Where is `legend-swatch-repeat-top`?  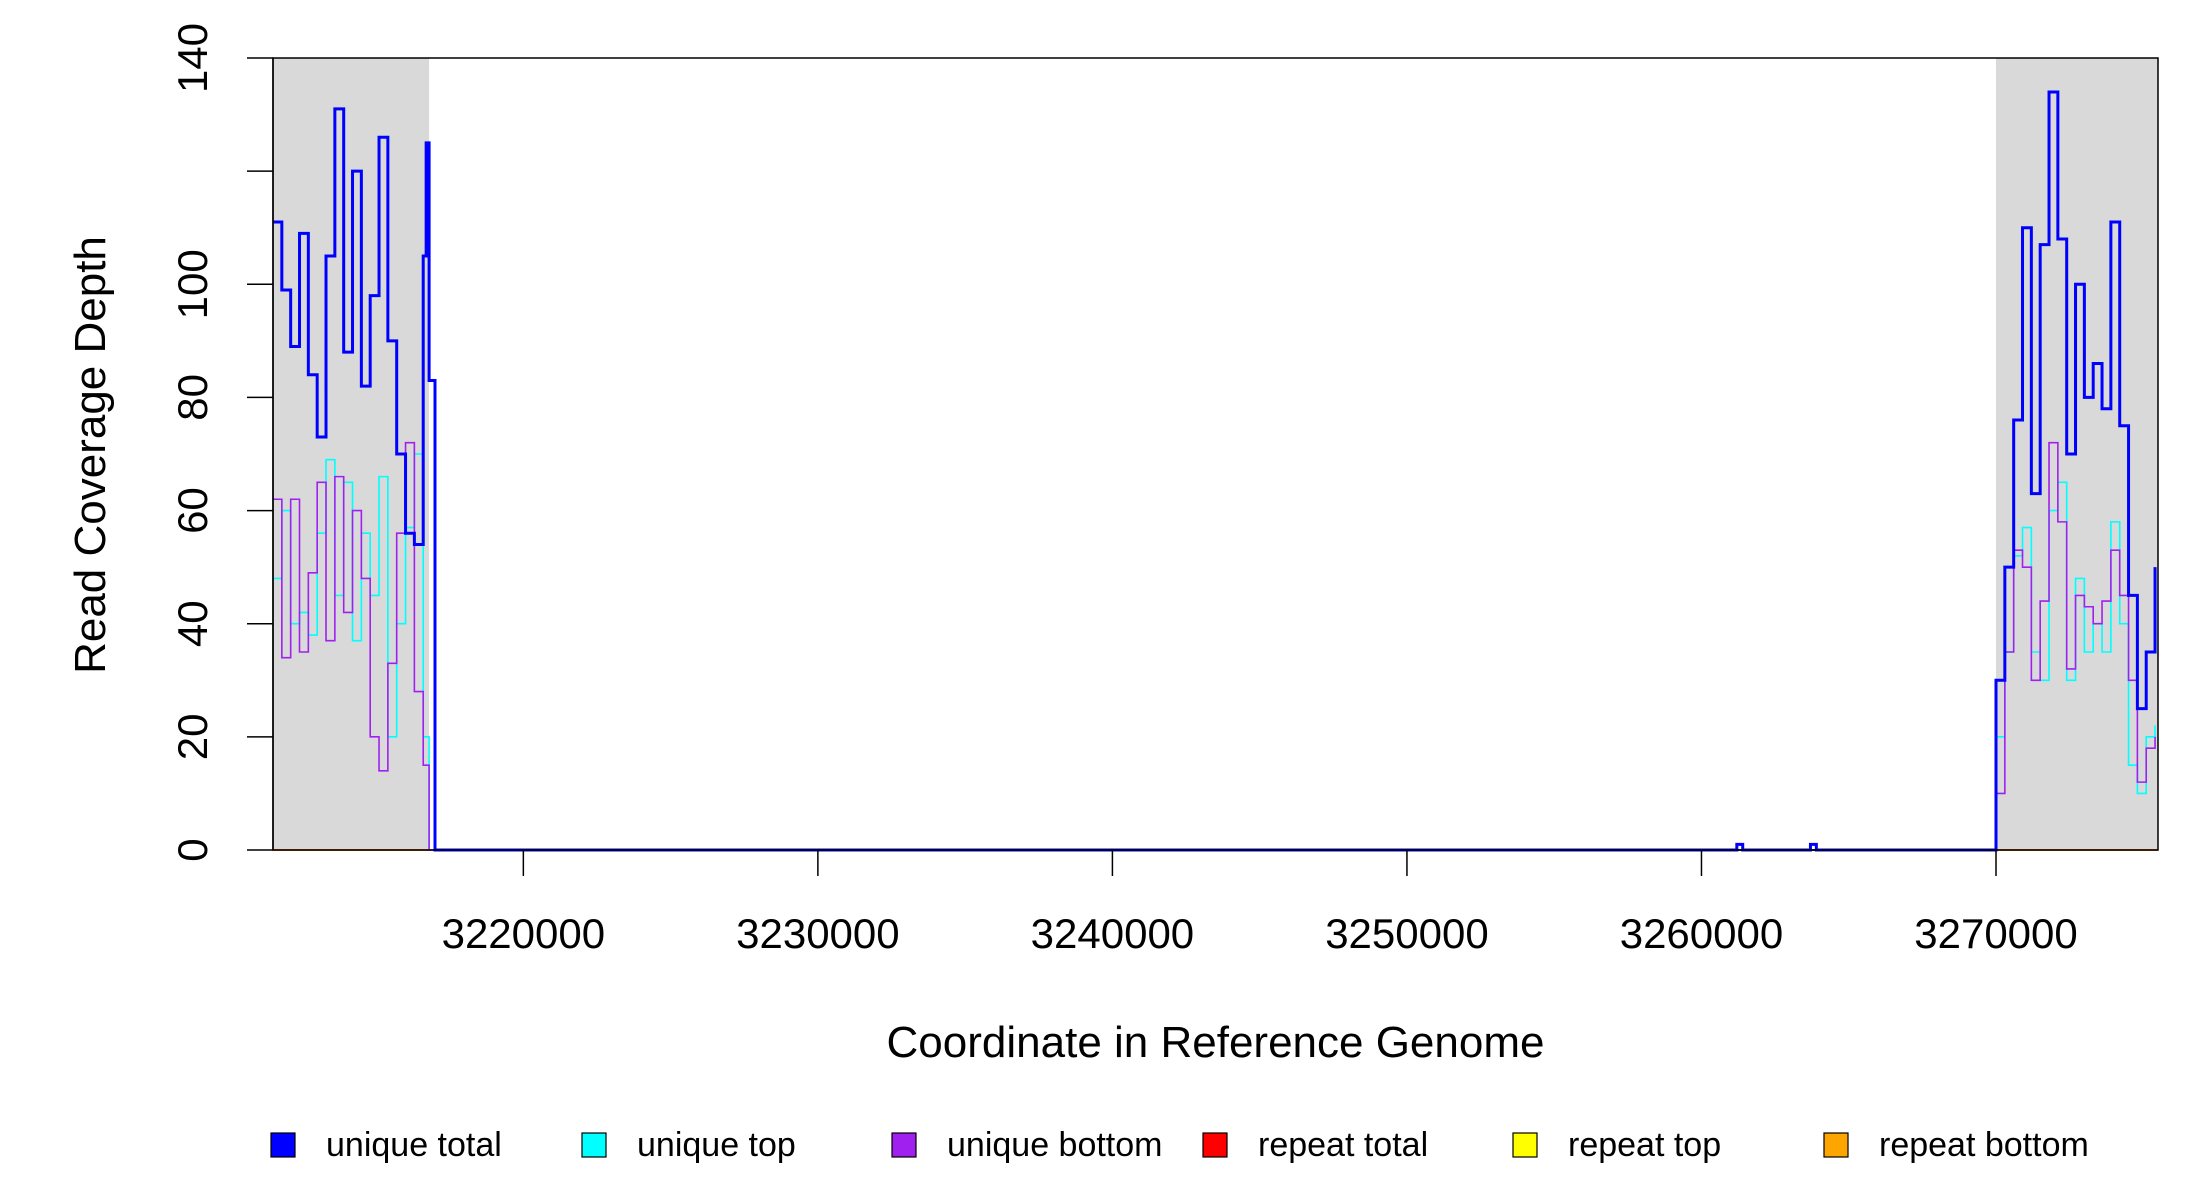 legend-swatch-repeat-top is located at coordinates (1525, 1145).